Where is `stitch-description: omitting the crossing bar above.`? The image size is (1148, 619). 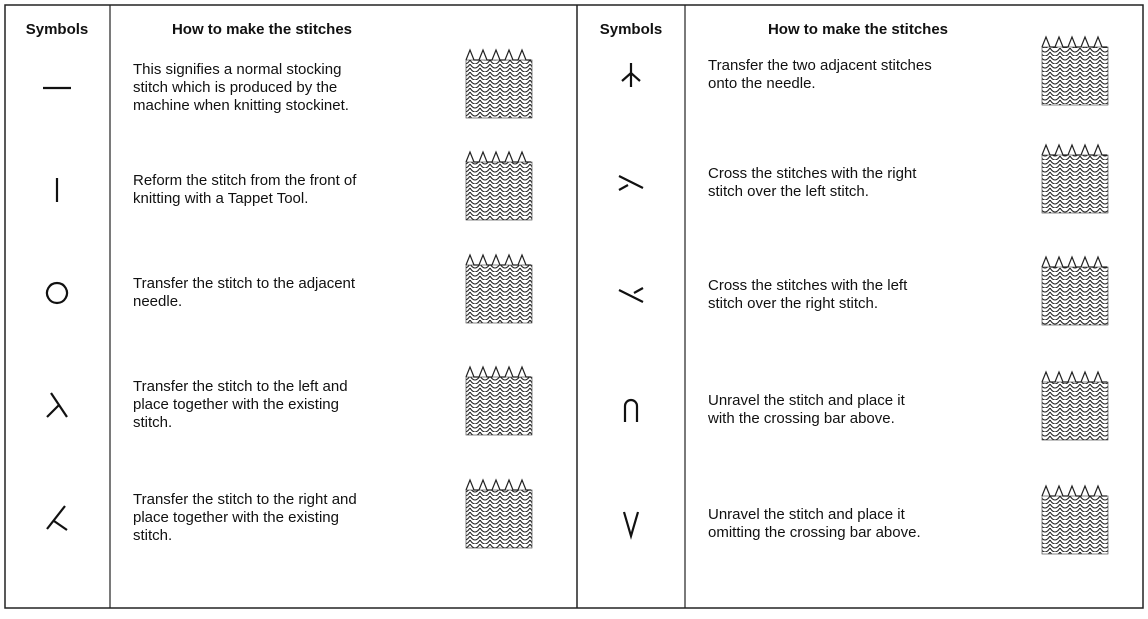
stitch-description: omitting the crossing bar above. is located at coordinates (814, 532).